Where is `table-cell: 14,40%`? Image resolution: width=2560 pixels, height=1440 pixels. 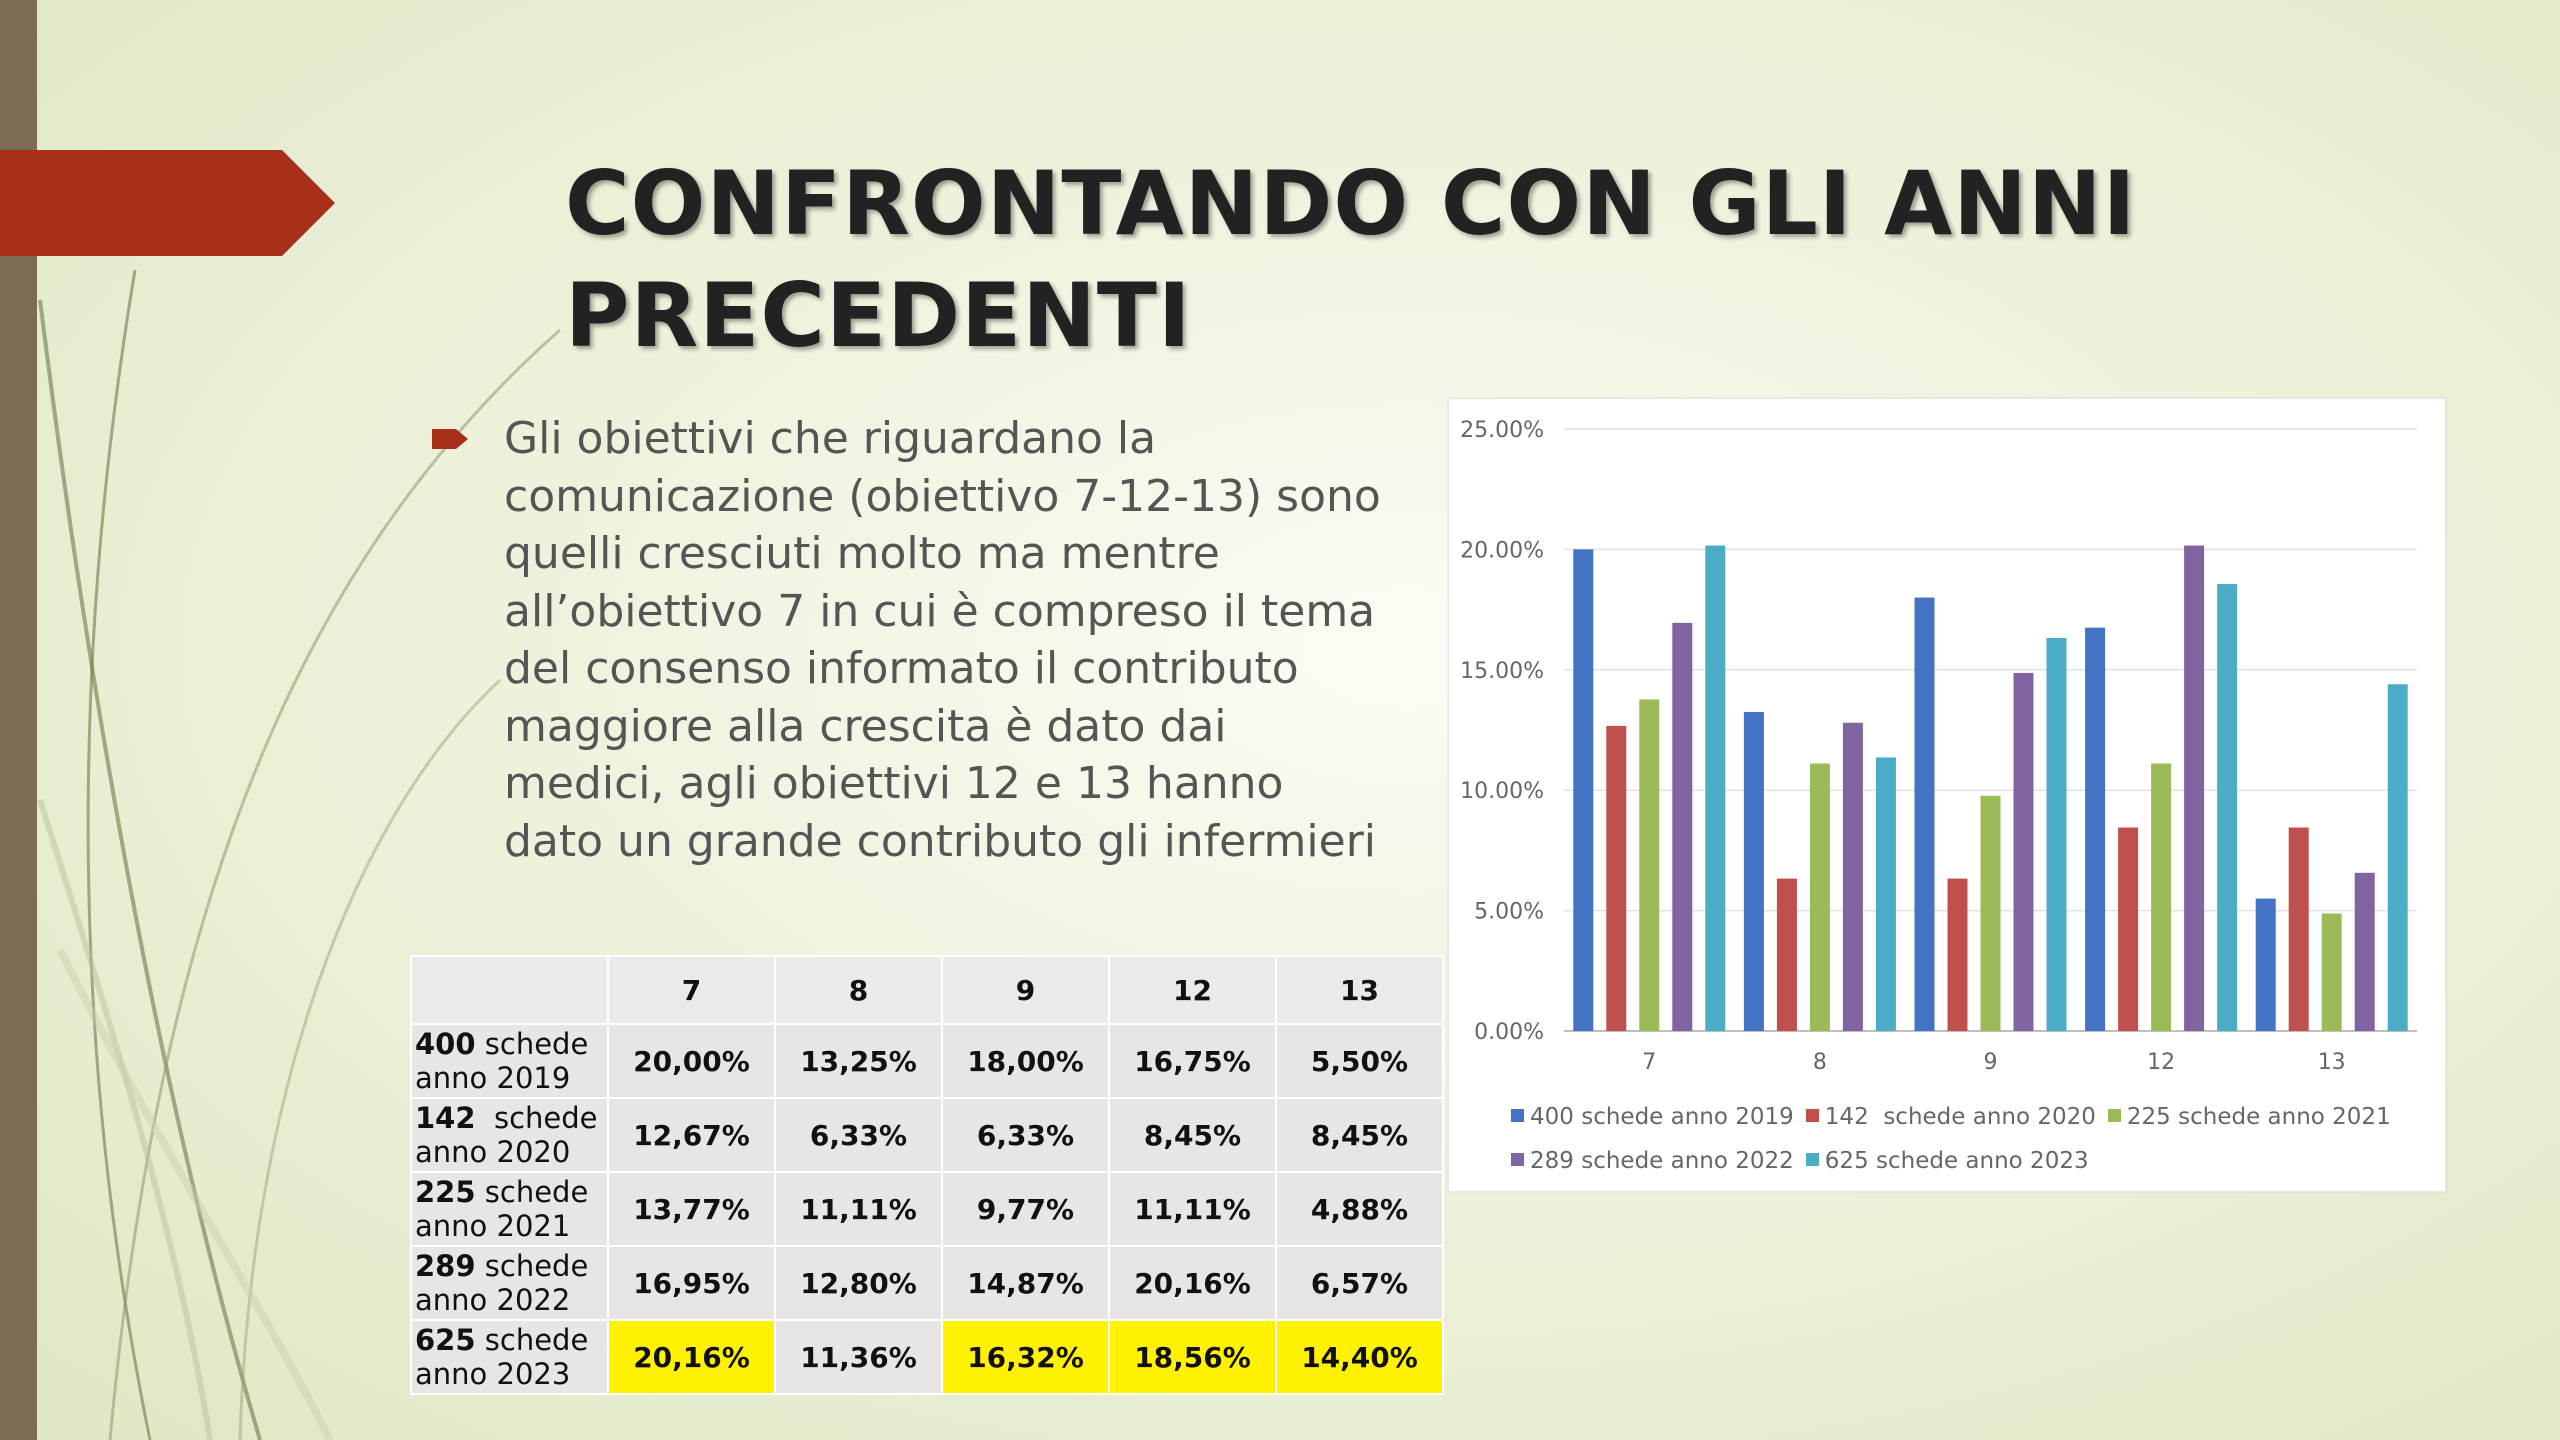
table-cell: 14,40% is located at coordinates (1359, 1357).